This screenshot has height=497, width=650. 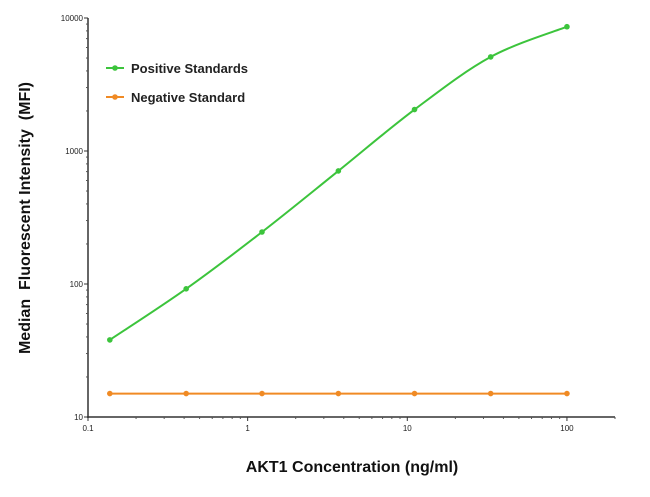 What do you see at coordinates (177, 83) in the screenshot?
I see `legend: Positive Standards Negative Standard` at bounding box center [177, 83].